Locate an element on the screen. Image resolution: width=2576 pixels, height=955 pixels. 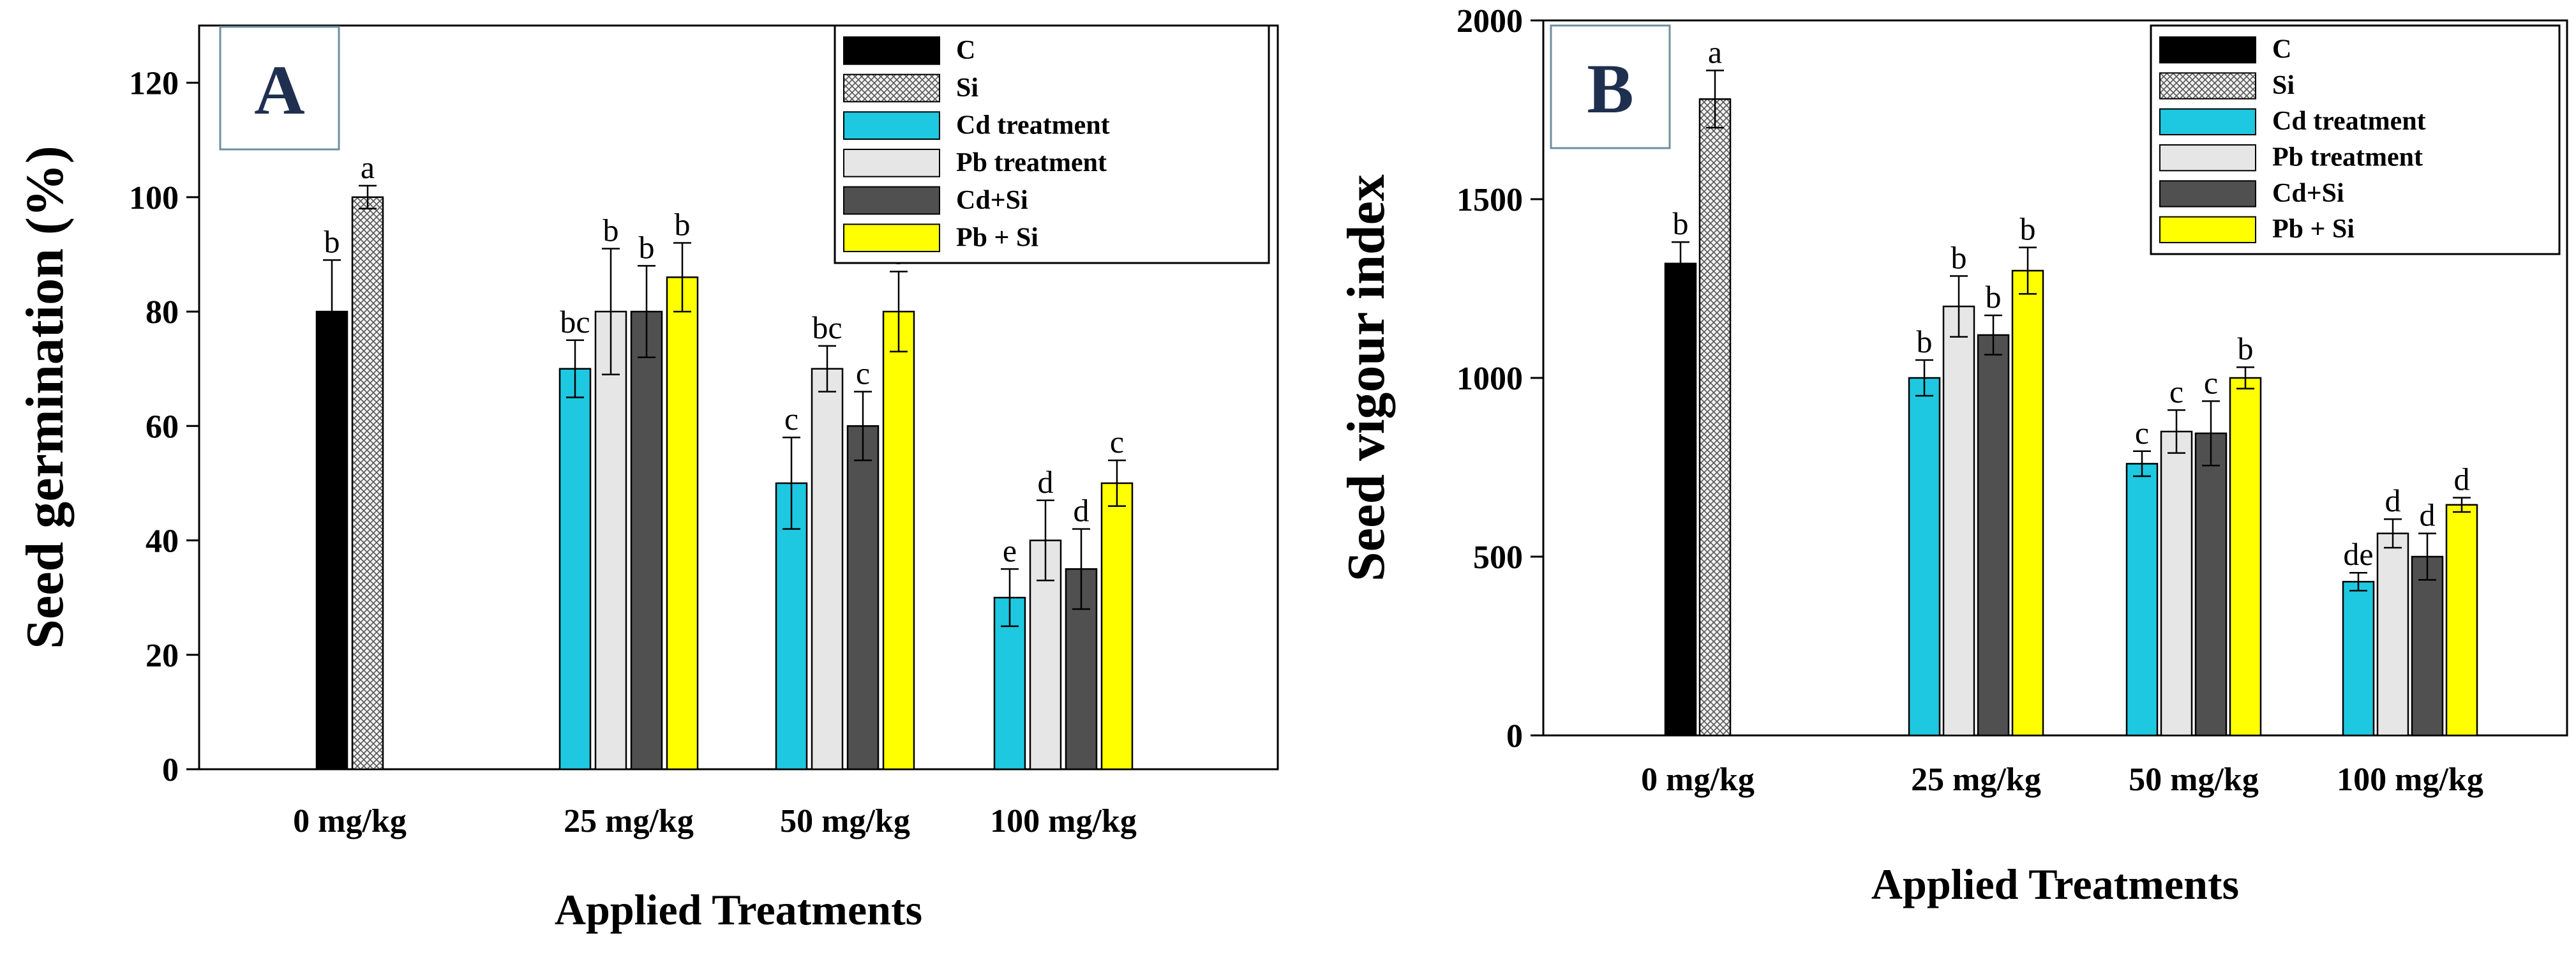
significance-letter-a-2-4: c is located at coordinates (863, 374).